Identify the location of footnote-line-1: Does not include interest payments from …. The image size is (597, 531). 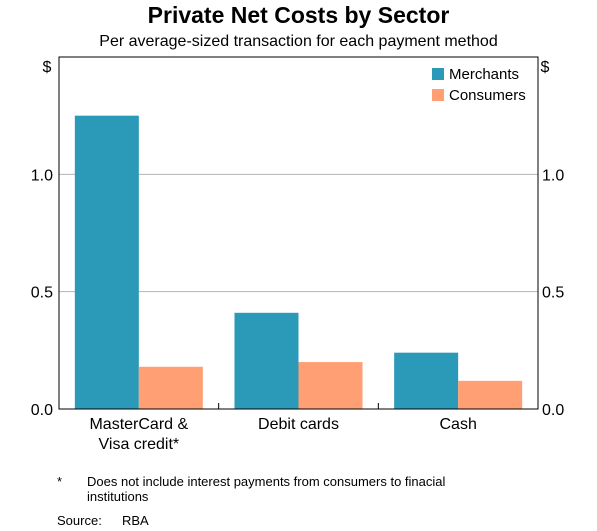
(266, 481).